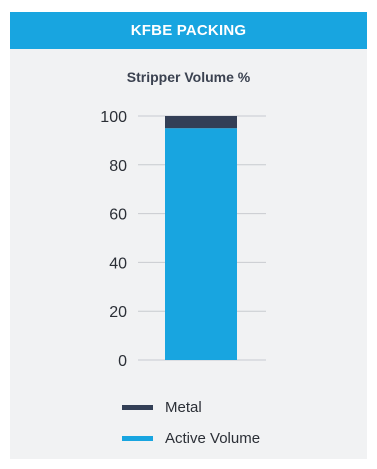  I want to click on legend-item-active-volume: Active Volume, so click(191, 438).